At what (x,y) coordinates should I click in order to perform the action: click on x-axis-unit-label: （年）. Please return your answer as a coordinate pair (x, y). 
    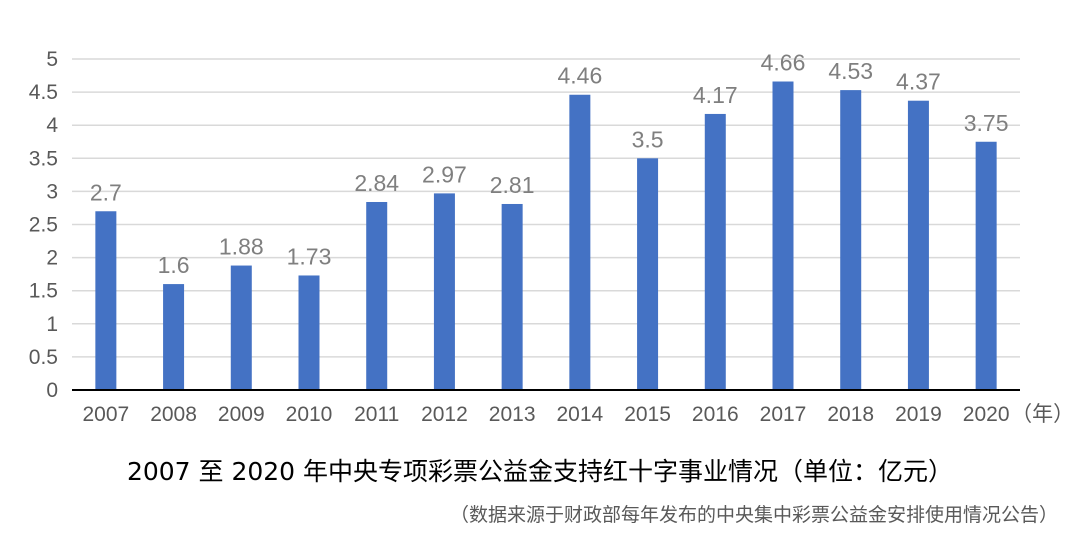
    Looking at the image, I should click on (1042, 414).